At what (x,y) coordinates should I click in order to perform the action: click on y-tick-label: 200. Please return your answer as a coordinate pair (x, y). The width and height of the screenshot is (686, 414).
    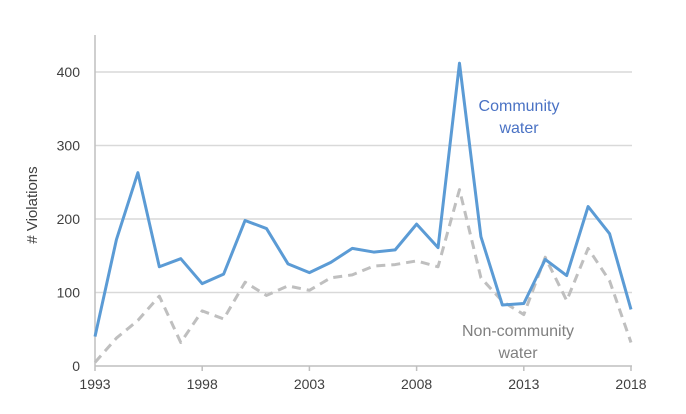
    Looking at the image, I should click on (69, 219).